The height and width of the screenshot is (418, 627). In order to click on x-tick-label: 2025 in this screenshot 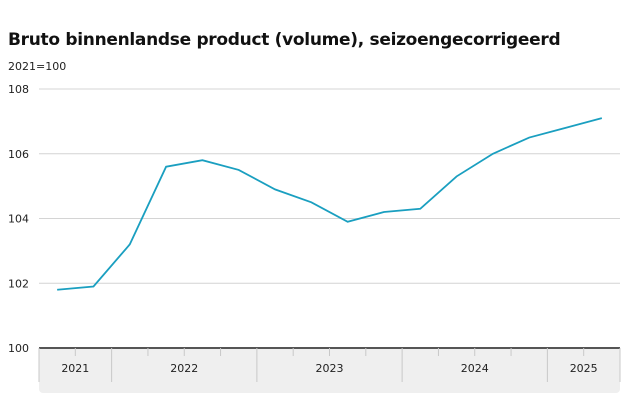, I will do `click(584, 368)`.